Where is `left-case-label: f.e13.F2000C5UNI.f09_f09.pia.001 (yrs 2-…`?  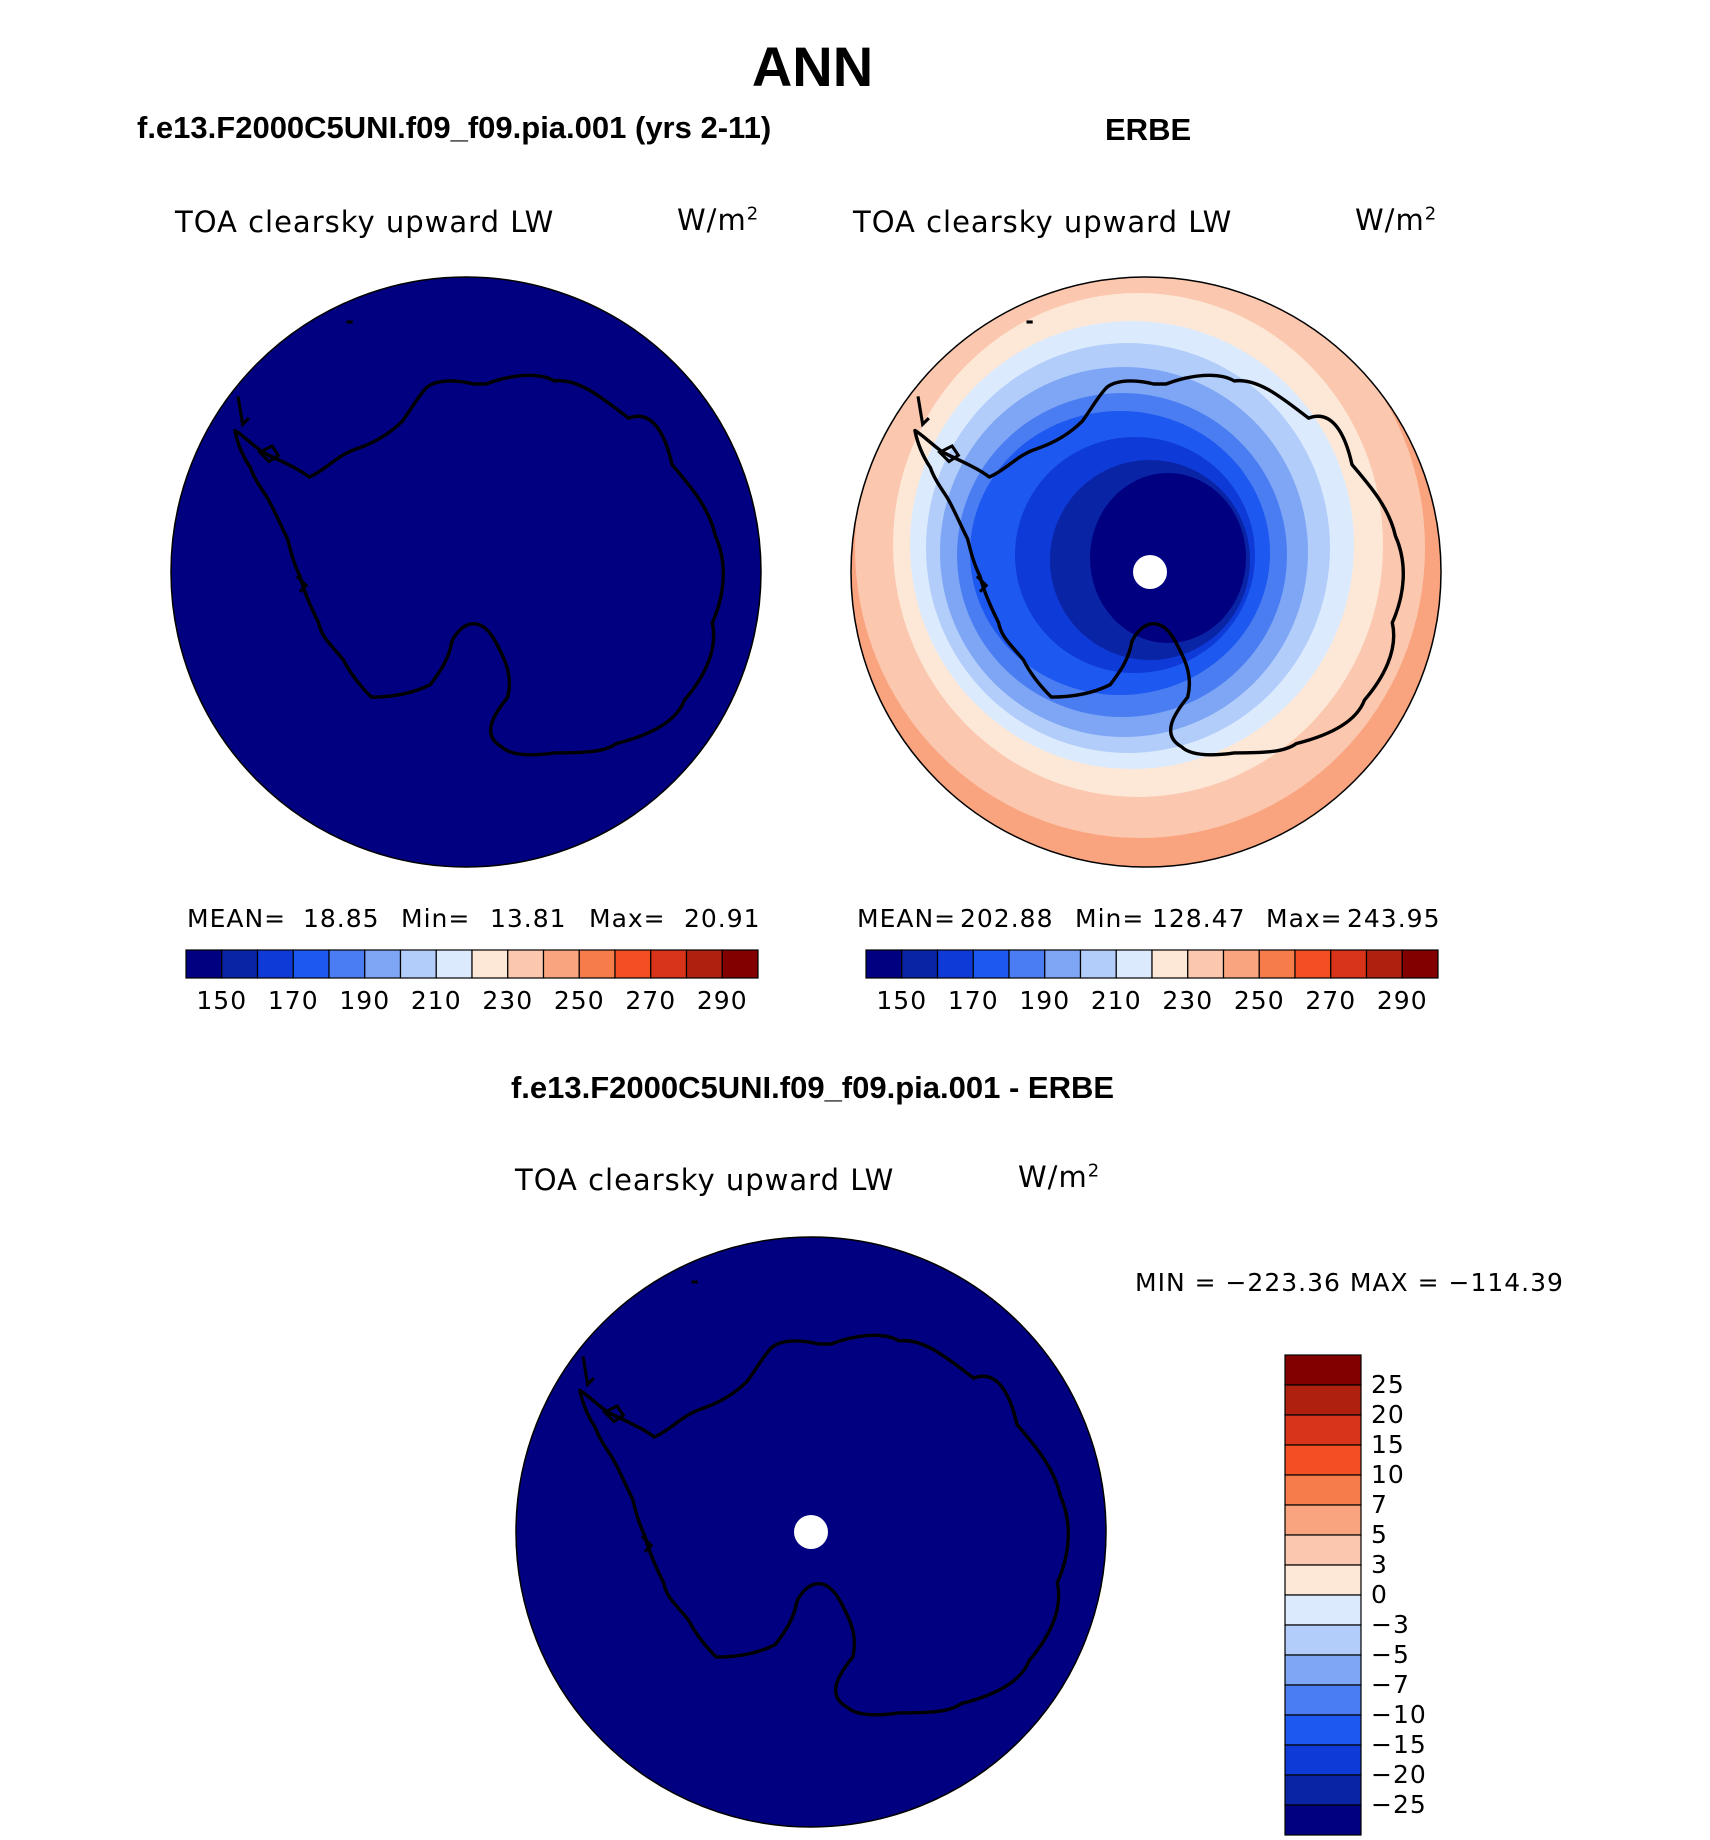 left-case-label: f.e13.F2000C5UNI.f09_f09.pia.001 (yrs 2-… is located at coordinates (454, 127).